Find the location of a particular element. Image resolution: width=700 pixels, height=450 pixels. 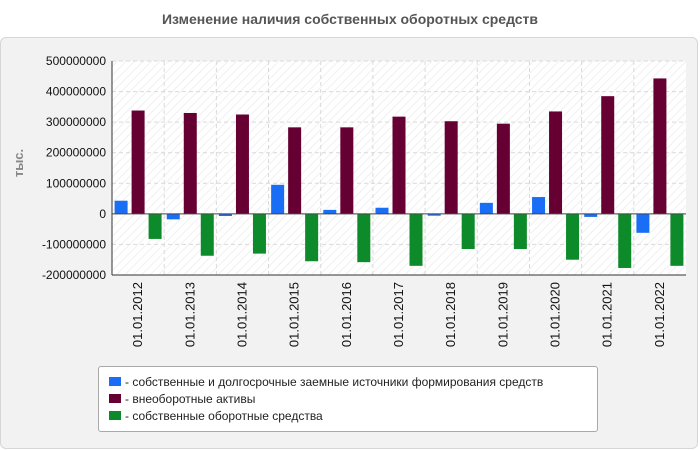

x-tick-label: 01.01.2018 is located at coordinates (450, 314).